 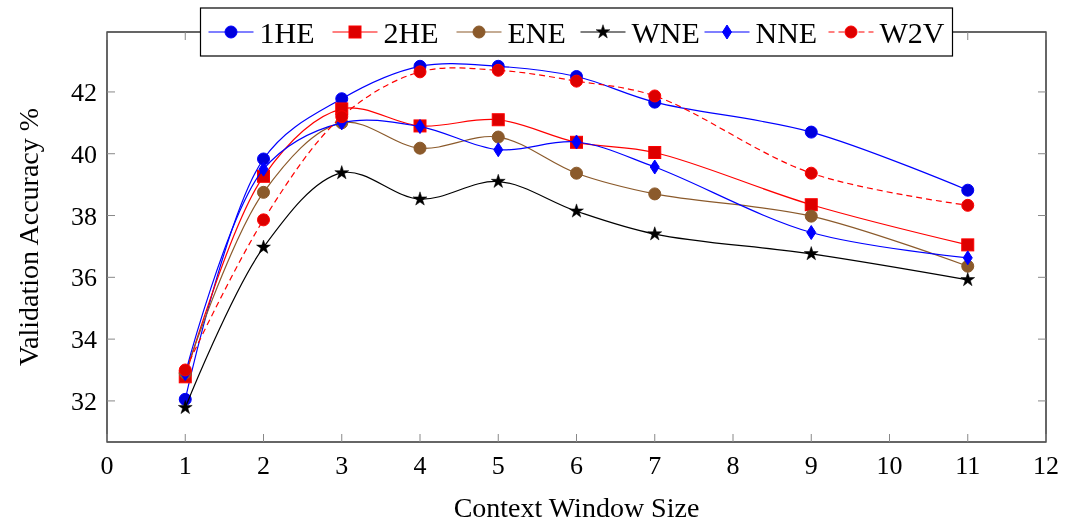 What do you see at coordinates (811, 465) in the screenshot?
I see `x-tick-label: 9` at bounding box center [811, 465].